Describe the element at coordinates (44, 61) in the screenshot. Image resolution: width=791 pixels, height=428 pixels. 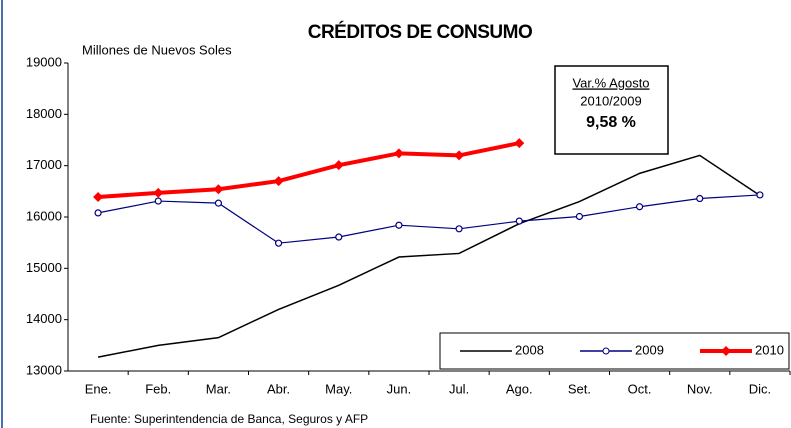
I see `y-tick-label: 19000` at that location.